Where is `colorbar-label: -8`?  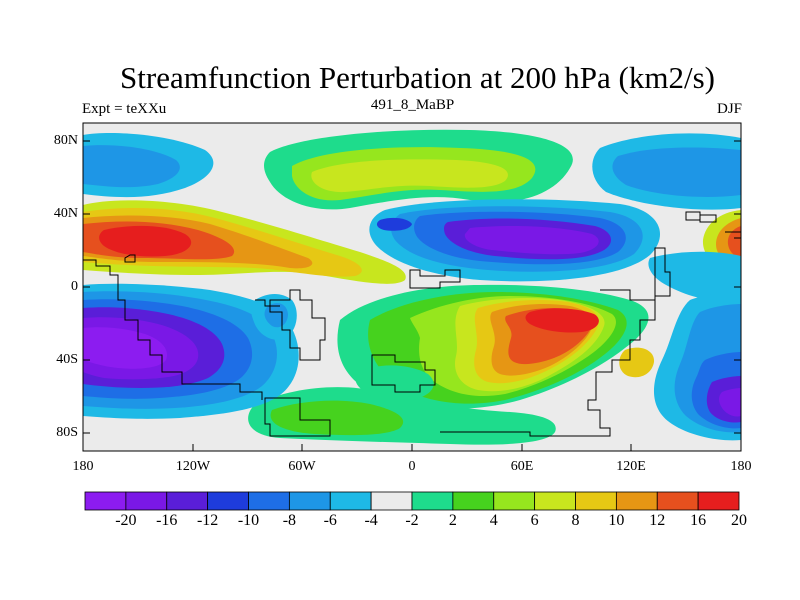 colorbar-label: -8 is located at coordinates (289, 520).